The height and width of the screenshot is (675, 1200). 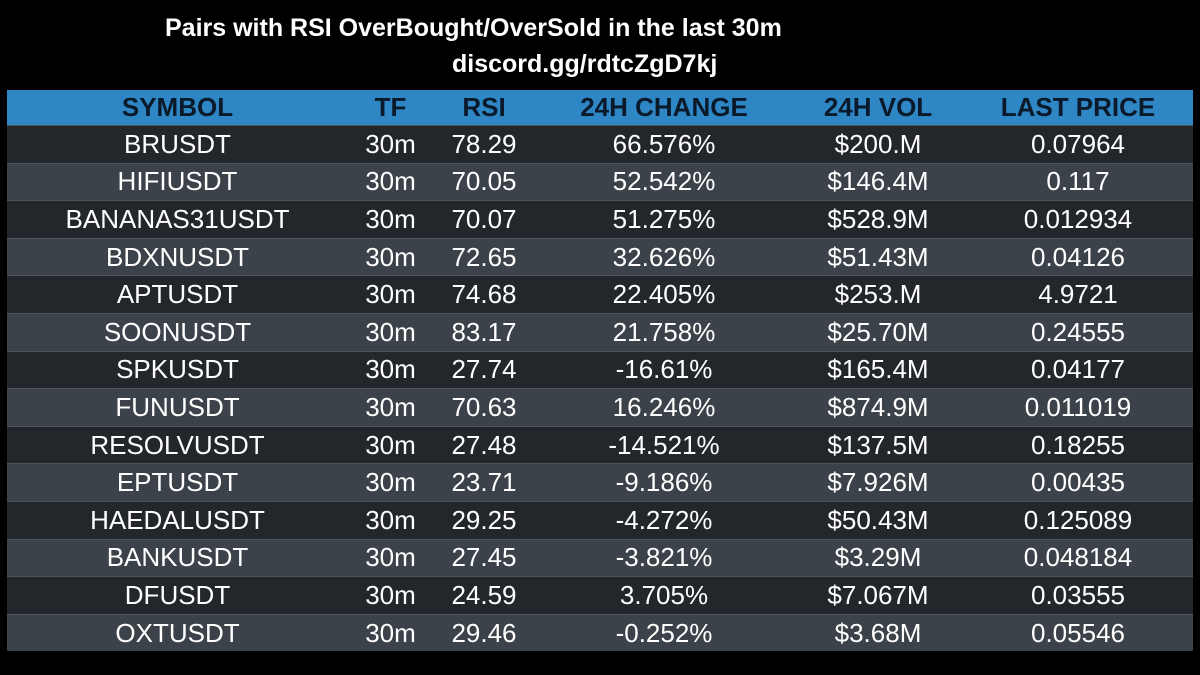 What do you see at coordinates (177, 557) in the screenshot?
I see `symbol-cell: BANKUSDT` at bounding box center [177, 557].